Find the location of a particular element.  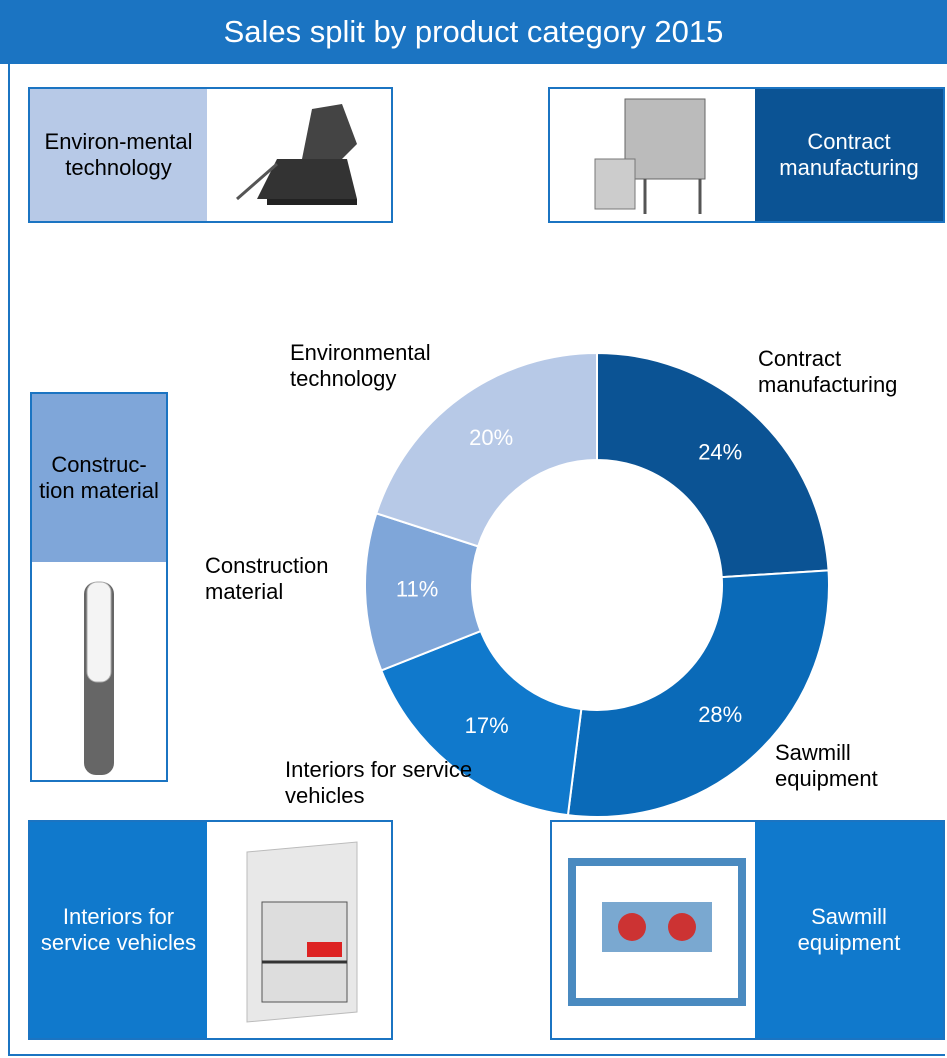

panel: Construc-tion material is located at coordinates (99, 587).